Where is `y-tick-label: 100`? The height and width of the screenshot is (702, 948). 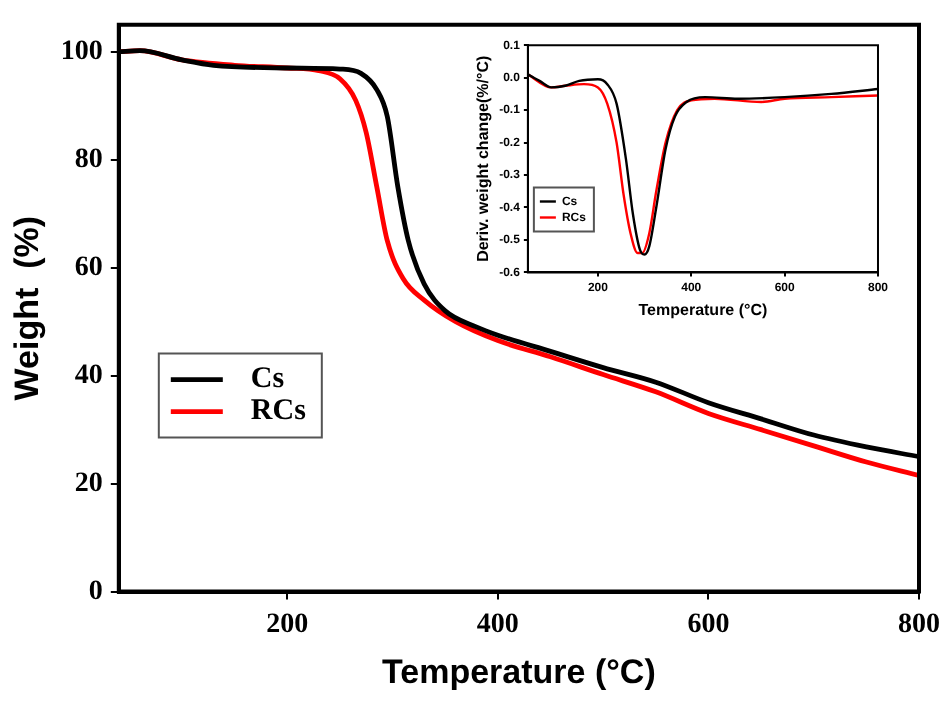
y-tick-label: 100 is located at coordinates (81, 52).